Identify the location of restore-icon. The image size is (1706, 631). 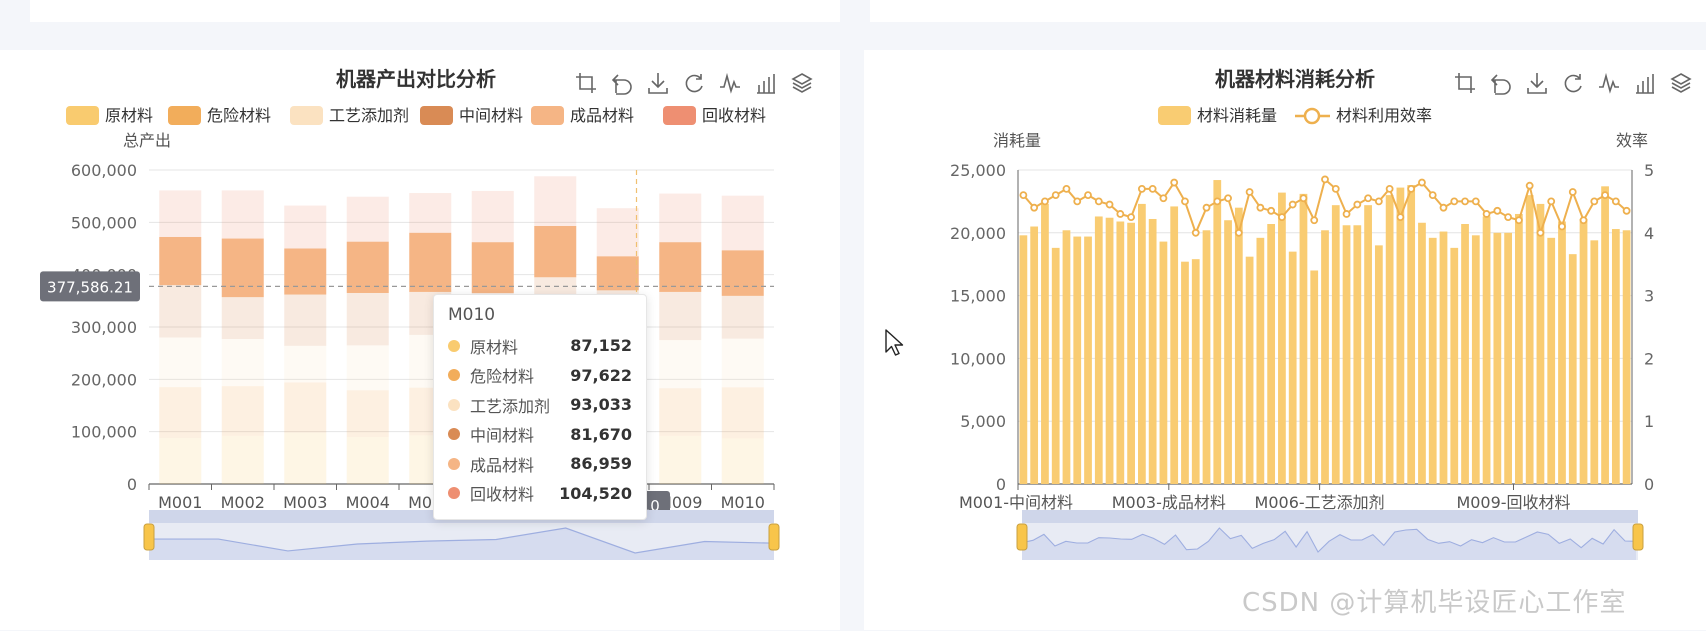
(694, 83).